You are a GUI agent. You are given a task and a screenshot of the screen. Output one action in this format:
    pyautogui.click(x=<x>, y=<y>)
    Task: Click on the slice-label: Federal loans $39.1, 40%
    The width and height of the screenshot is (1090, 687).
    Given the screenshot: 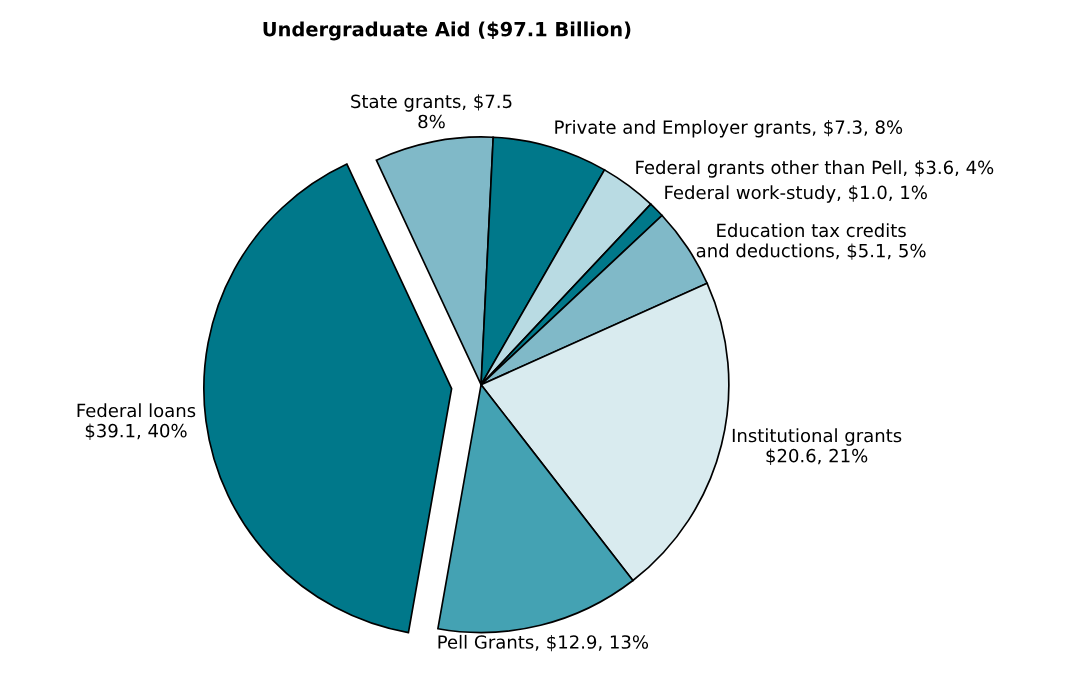 What is the action you would take?
    pyautogui.click(x=136, y=421)
    